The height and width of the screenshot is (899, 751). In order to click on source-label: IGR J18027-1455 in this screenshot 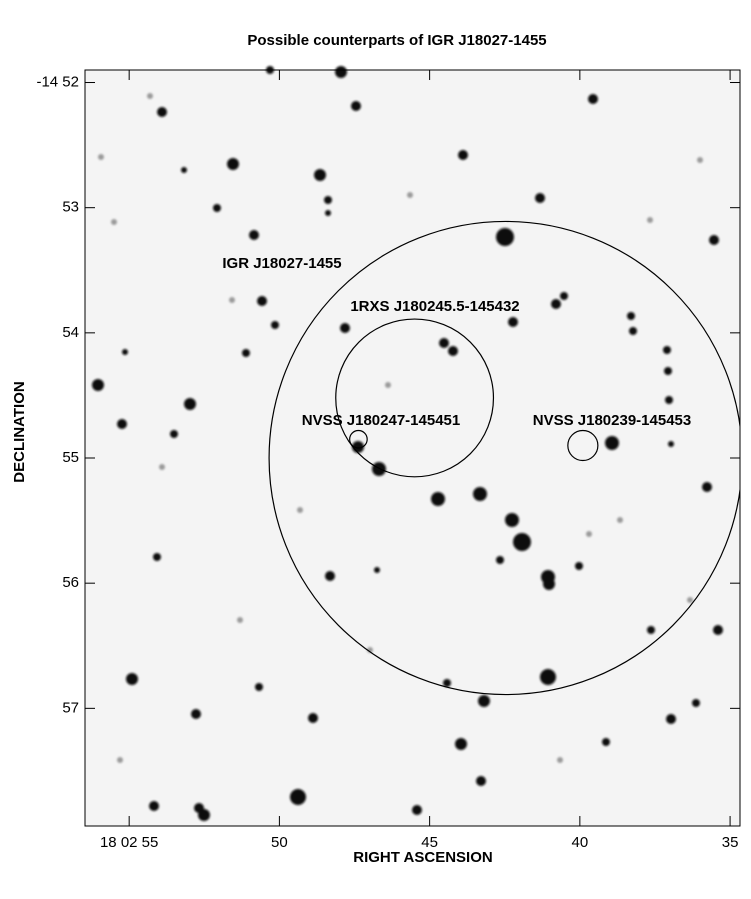, I will do `click(281, 263)`.